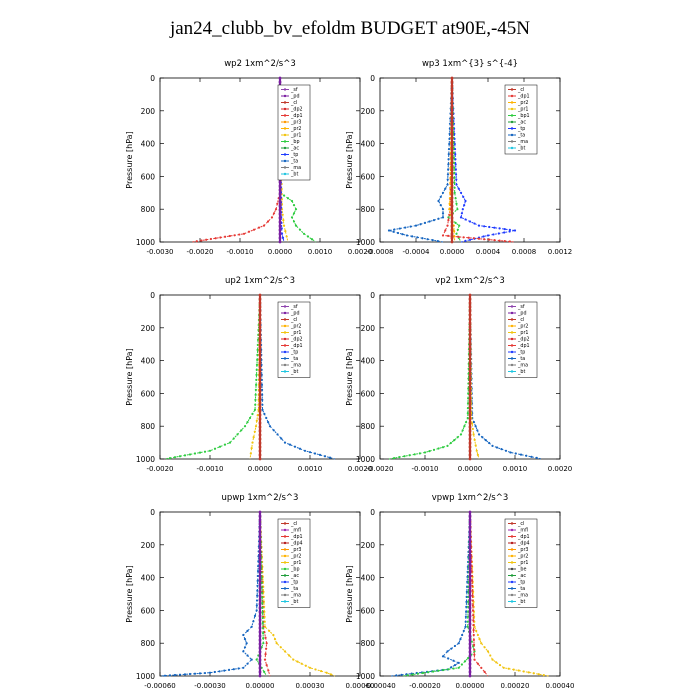 The height and width of the screenshot is (700, 700). What do you see at coordinates (365, 459) in the screenshot?
I see `y-tick-label: 1000` at bounding box center [365, 459].